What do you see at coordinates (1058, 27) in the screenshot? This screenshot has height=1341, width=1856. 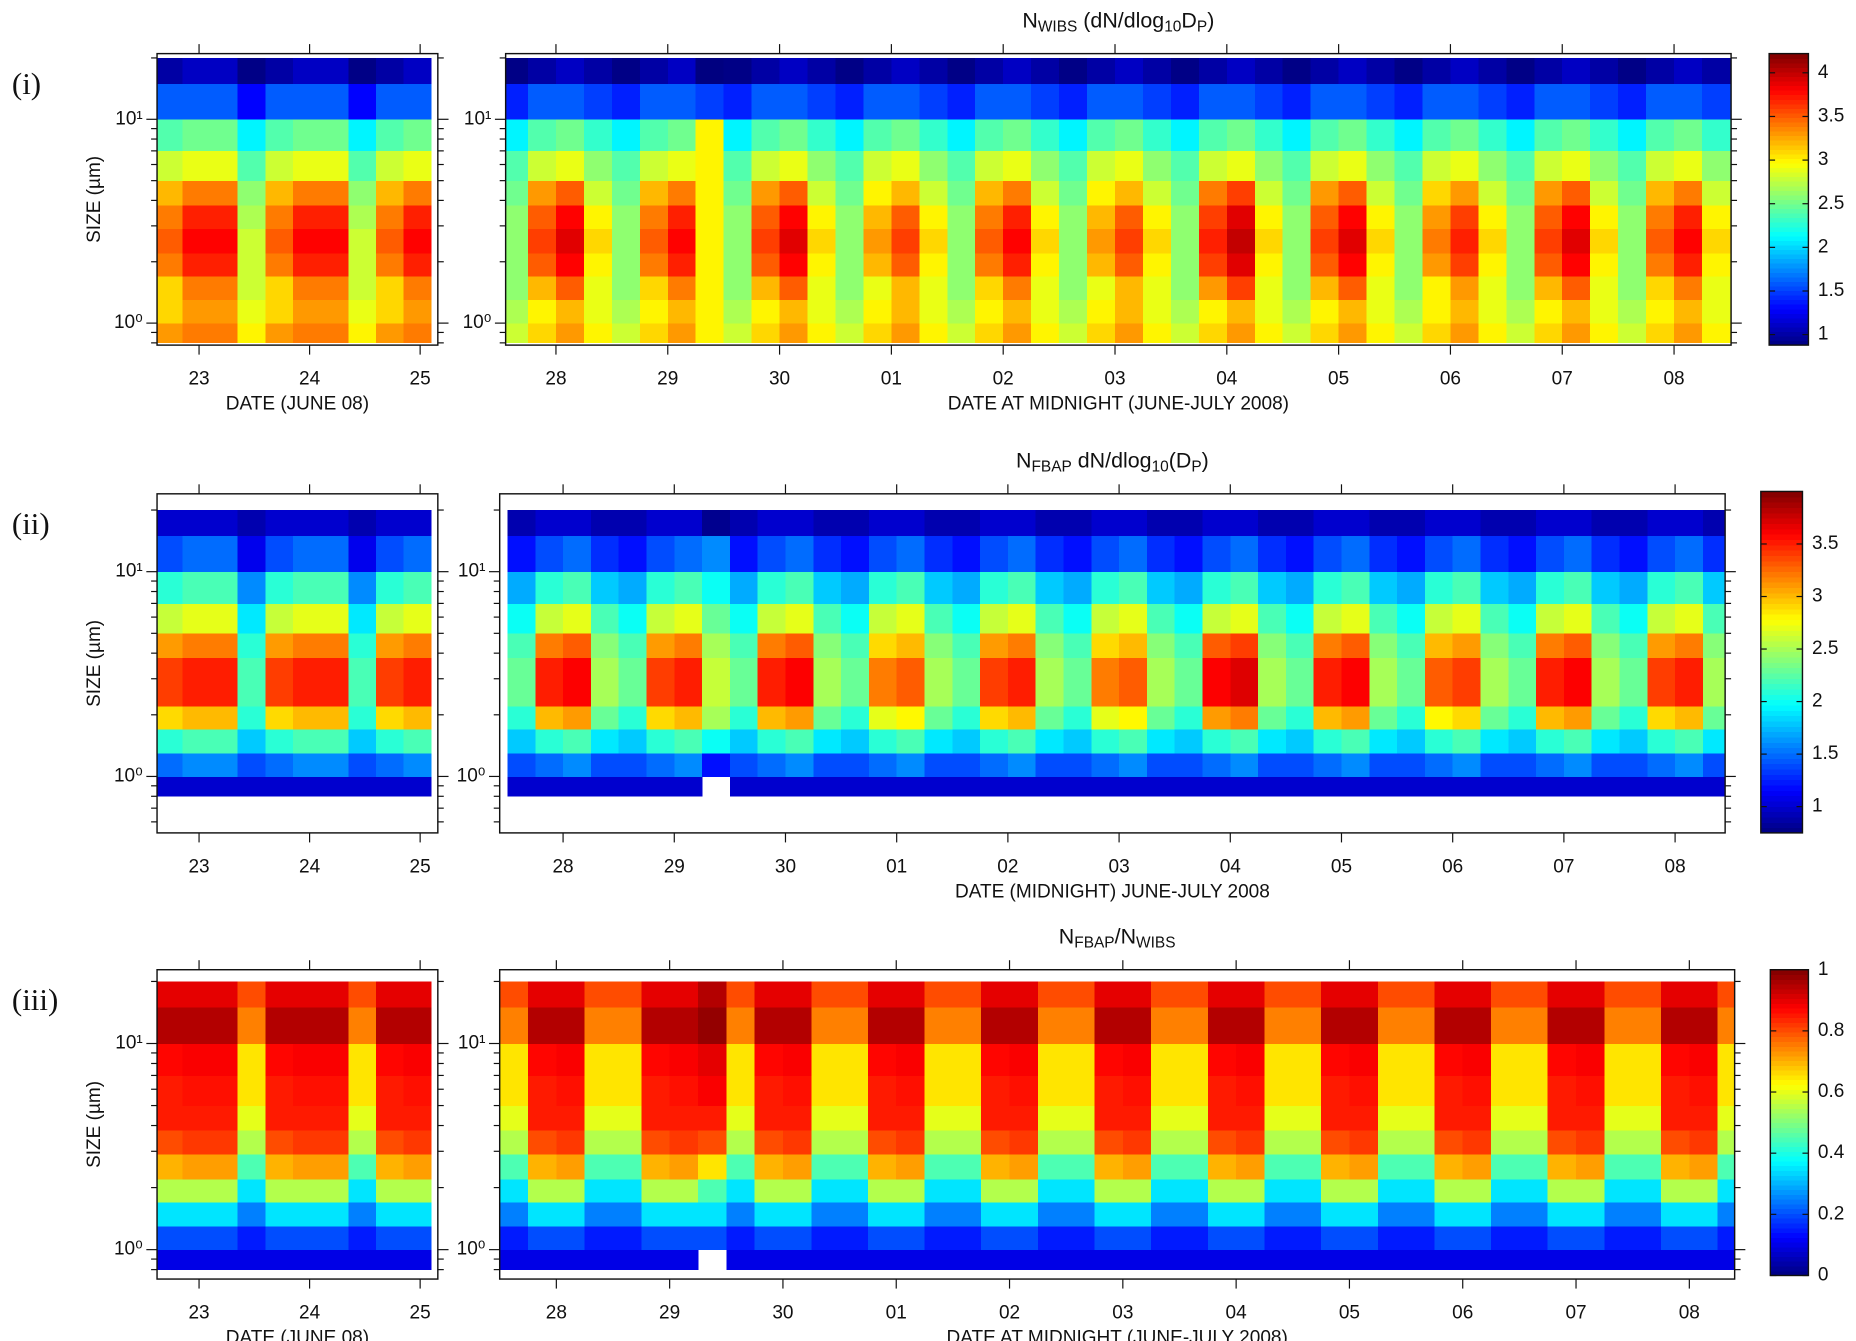 I see `title-part: WIBS` at bounding box center [1058, 27].